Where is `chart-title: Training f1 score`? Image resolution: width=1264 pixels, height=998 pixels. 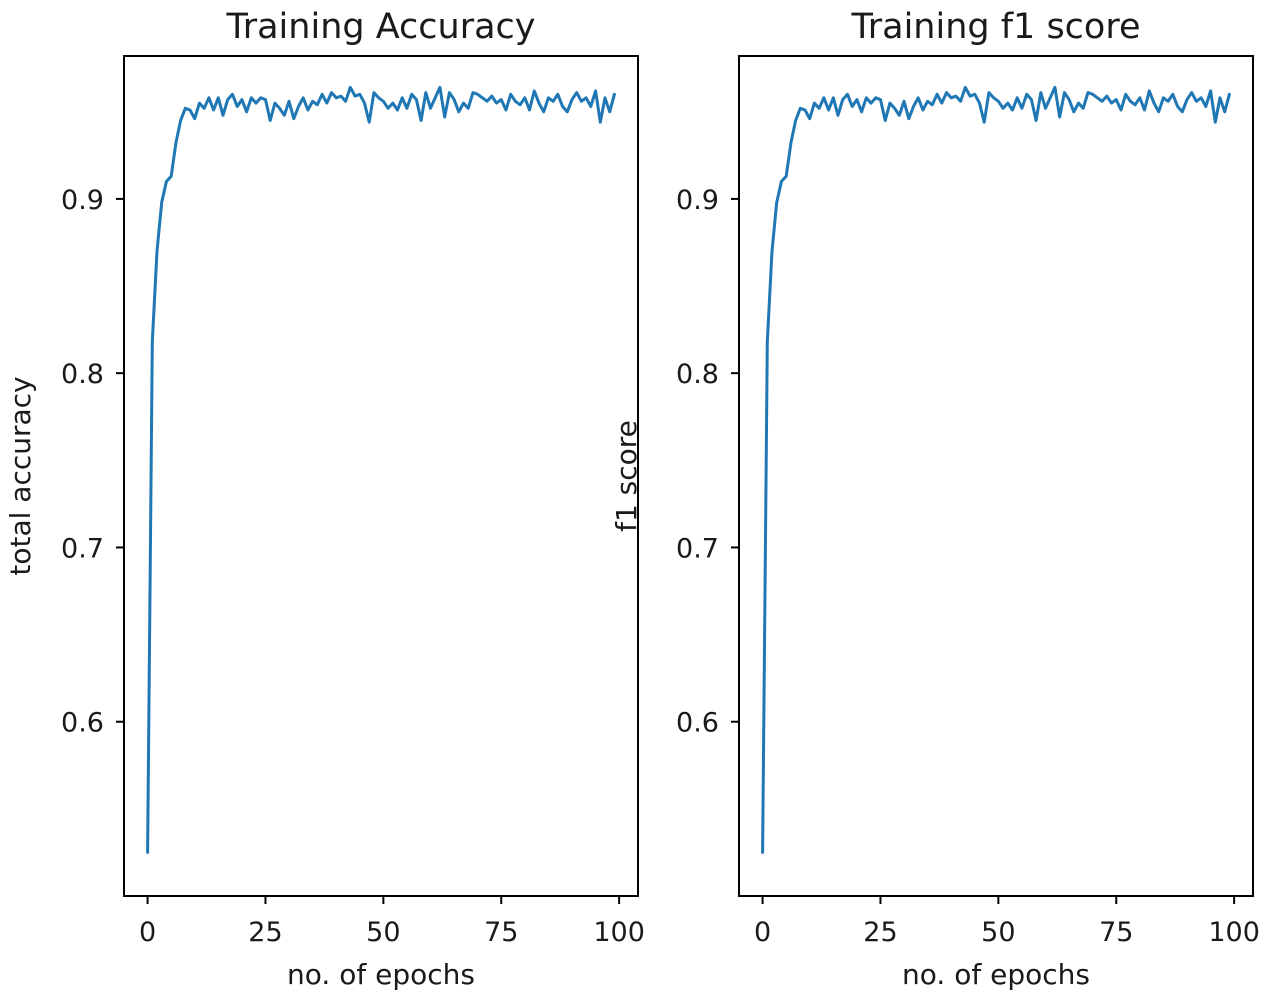
chart-title: Training f1 score is located at coordinates (996, 27).